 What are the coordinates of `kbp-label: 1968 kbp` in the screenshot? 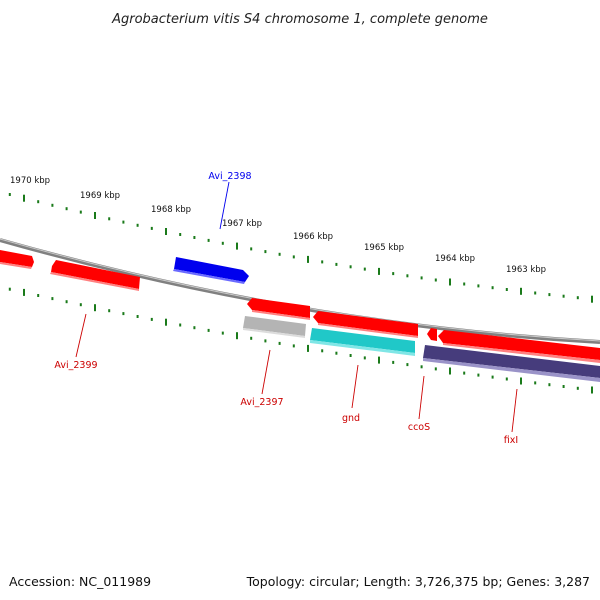 It's located at (171, 210).